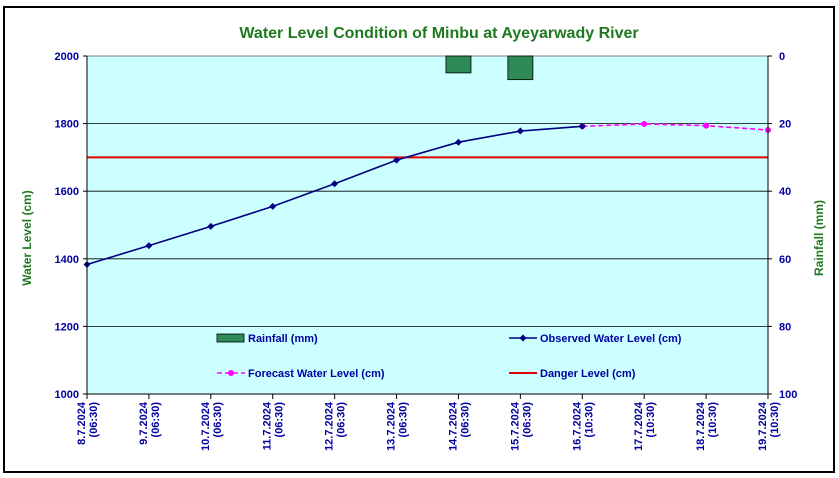 Image resolution: width=839 pixels, height=478 pixels. I want to click on x-tick-label: 13.7.2024(06:30), so click(398, 426).